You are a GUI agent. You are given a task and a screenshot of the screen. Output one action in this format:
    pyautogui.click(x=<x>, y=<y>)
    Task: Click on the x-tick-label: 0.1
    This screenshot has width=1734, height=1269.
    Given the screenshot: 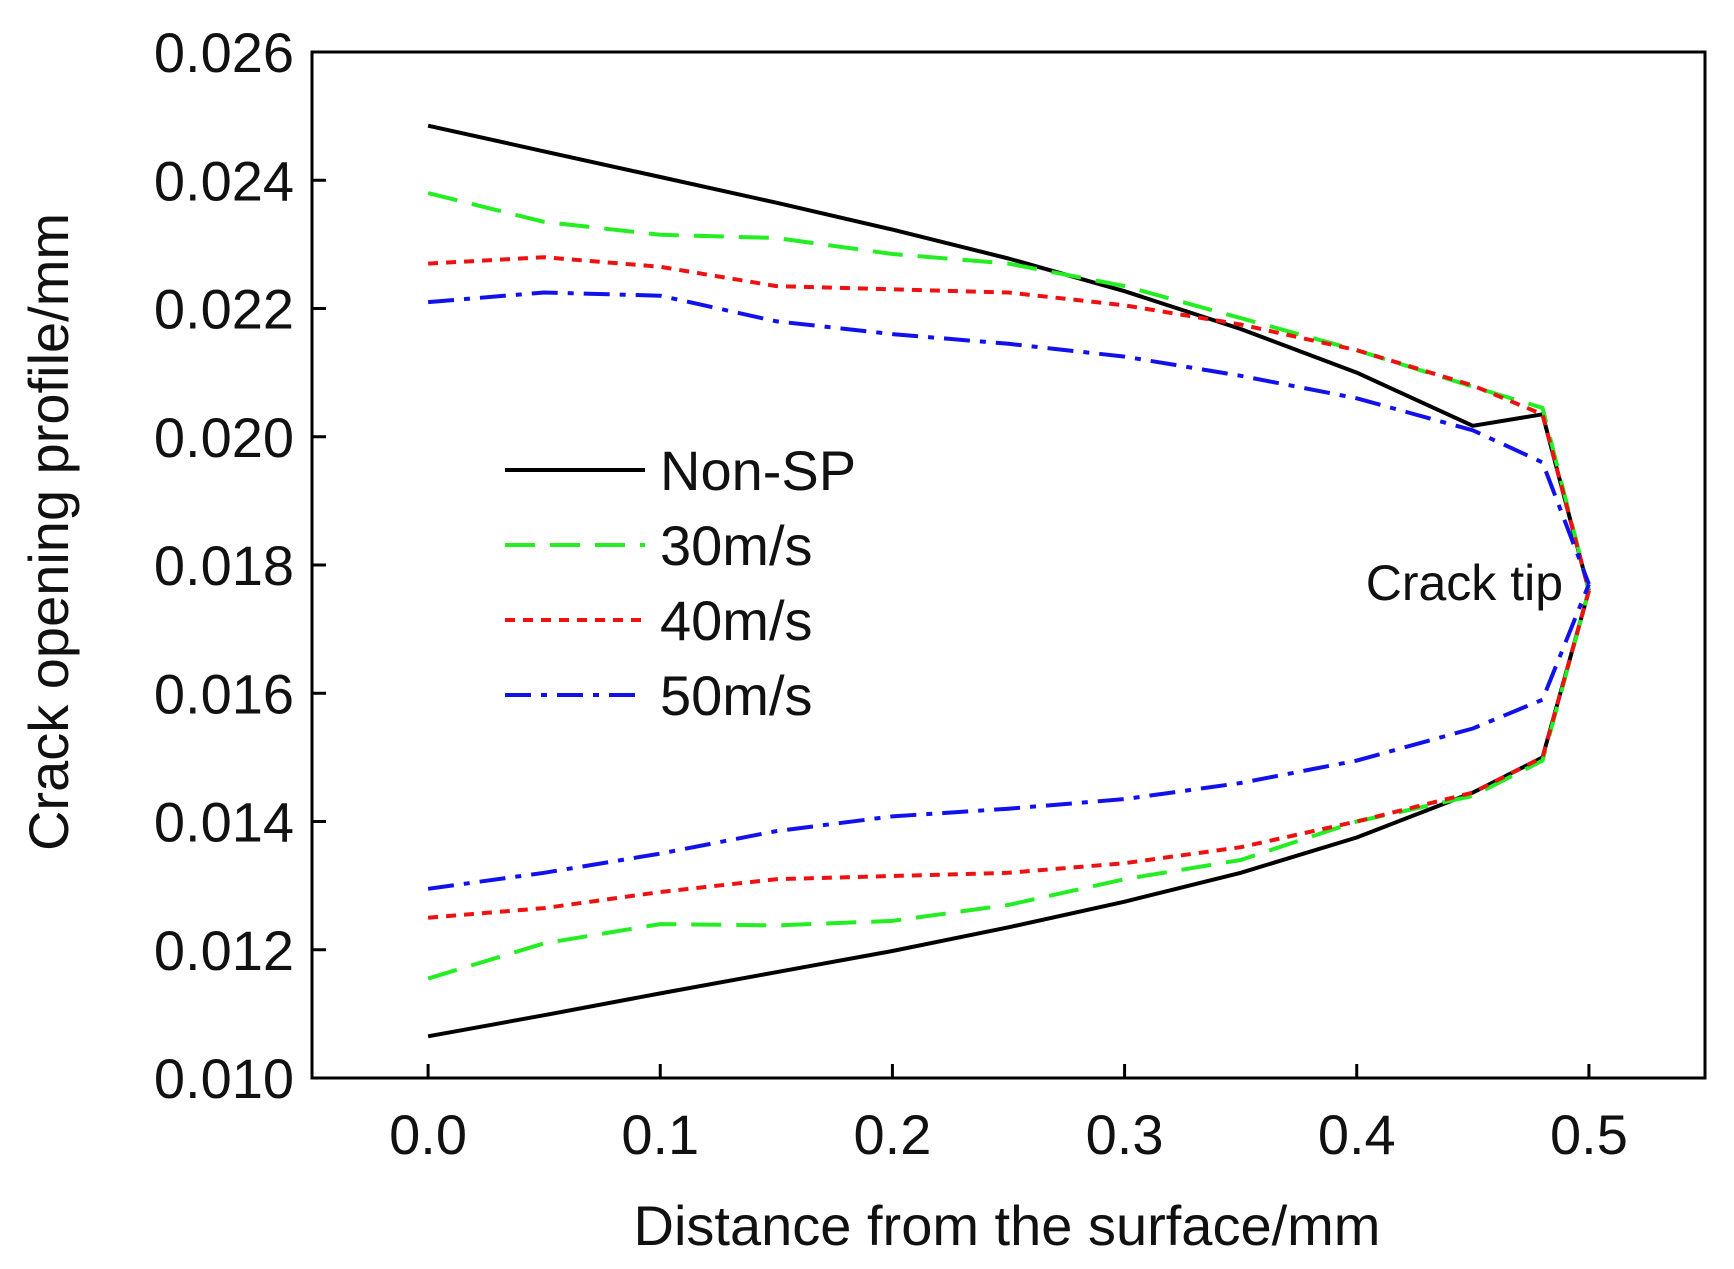 What is the action you would take?
    pyautogui.click(x=660, y=1134)
    